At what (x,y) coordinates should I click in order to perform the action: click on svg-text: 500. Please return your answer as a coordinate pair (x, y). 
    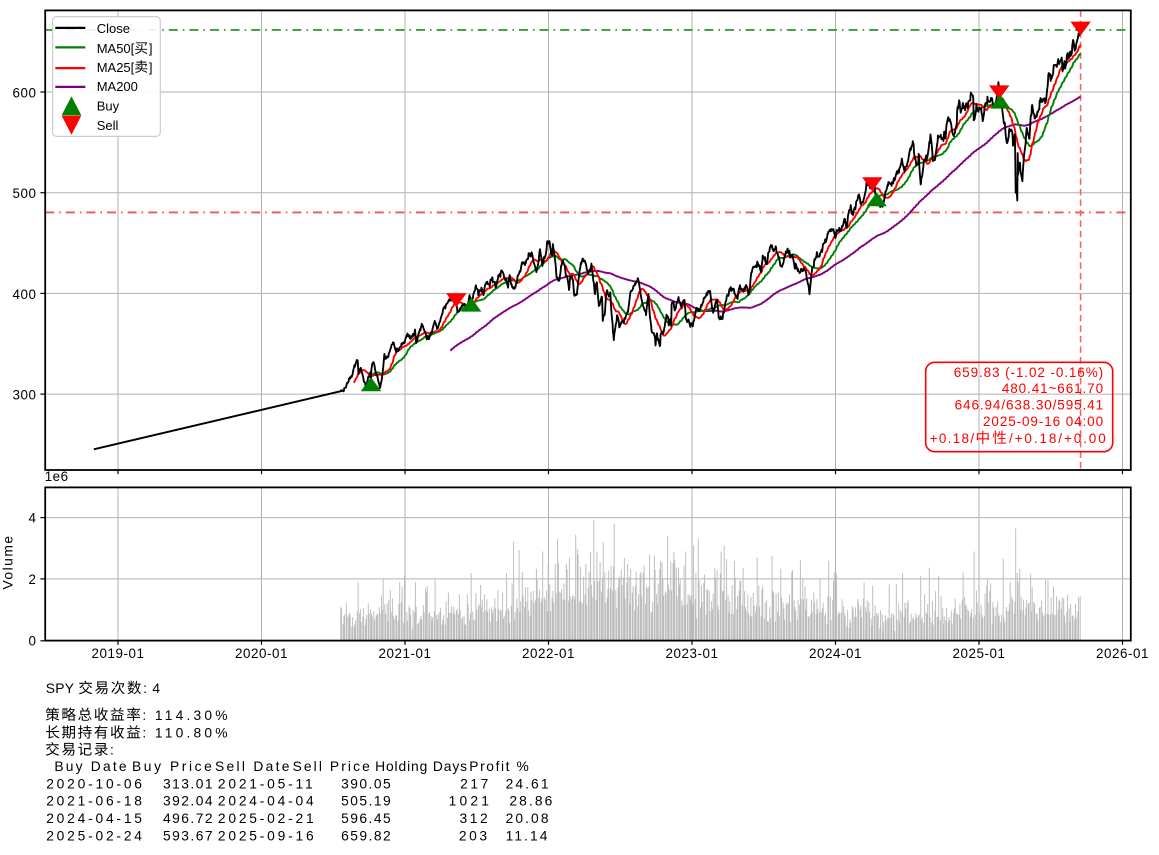
    Looking at the image, I should click on (25, 193).